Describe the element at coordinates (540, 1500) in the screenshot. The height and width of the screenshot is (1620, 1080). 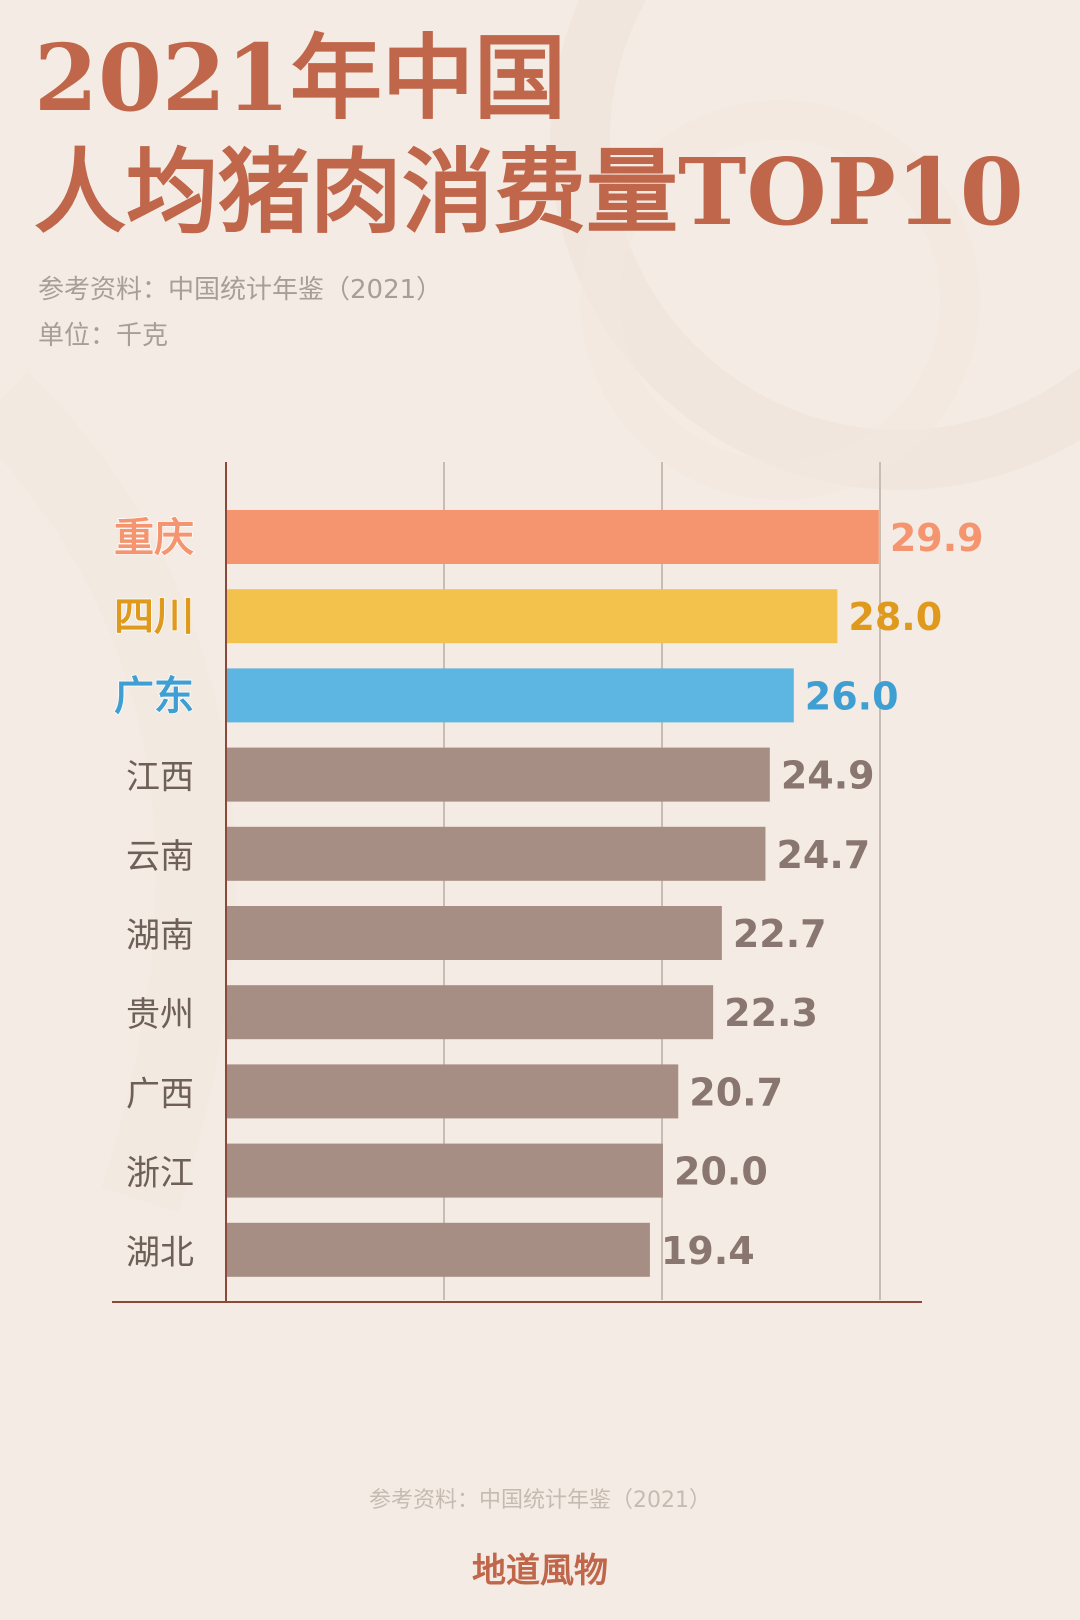
I see `footer-source: 参考资料：中国统计年鉴（2021）` at that location.